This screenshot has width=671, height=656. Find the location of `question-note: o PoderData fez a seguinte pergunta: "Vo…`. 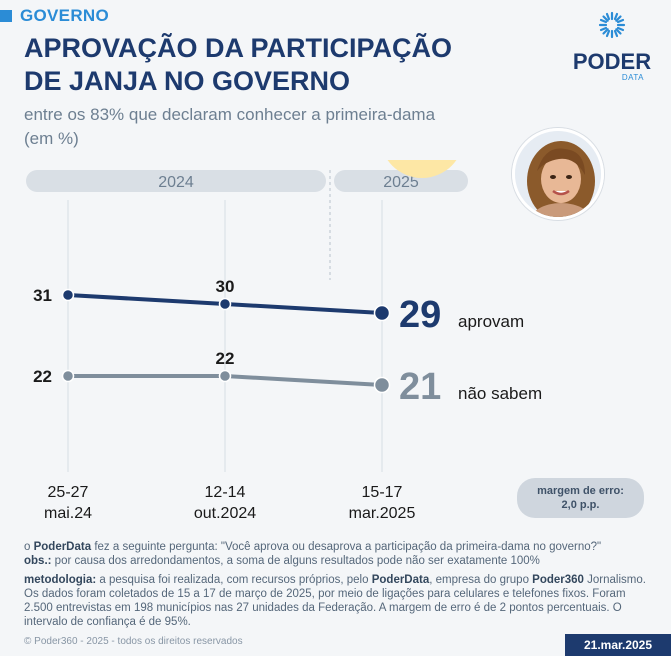

question-note: o PoderData fez a seguinte pergunta: "Vo… is located at coordinates (339, 554).